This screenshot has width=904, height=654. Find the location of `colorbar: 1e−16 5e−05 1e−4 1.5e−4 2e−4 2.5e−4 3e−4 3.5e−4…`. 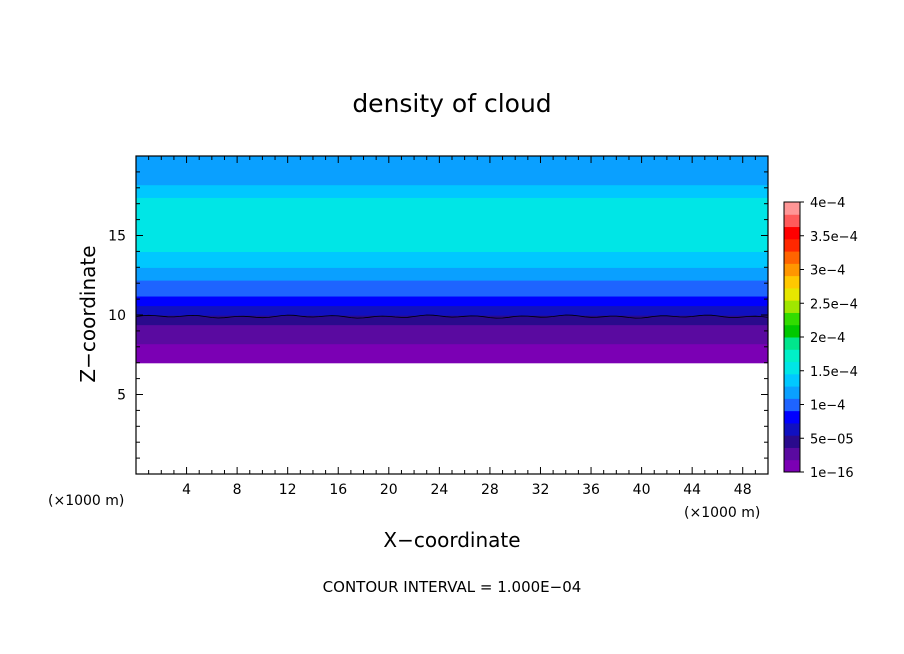

colorbar: 1e−16 5e−05 1e−4 1.5e−4 2e−4 2.5e−4 3e−4 3.5e−4… is located at coordinates (820, 338).